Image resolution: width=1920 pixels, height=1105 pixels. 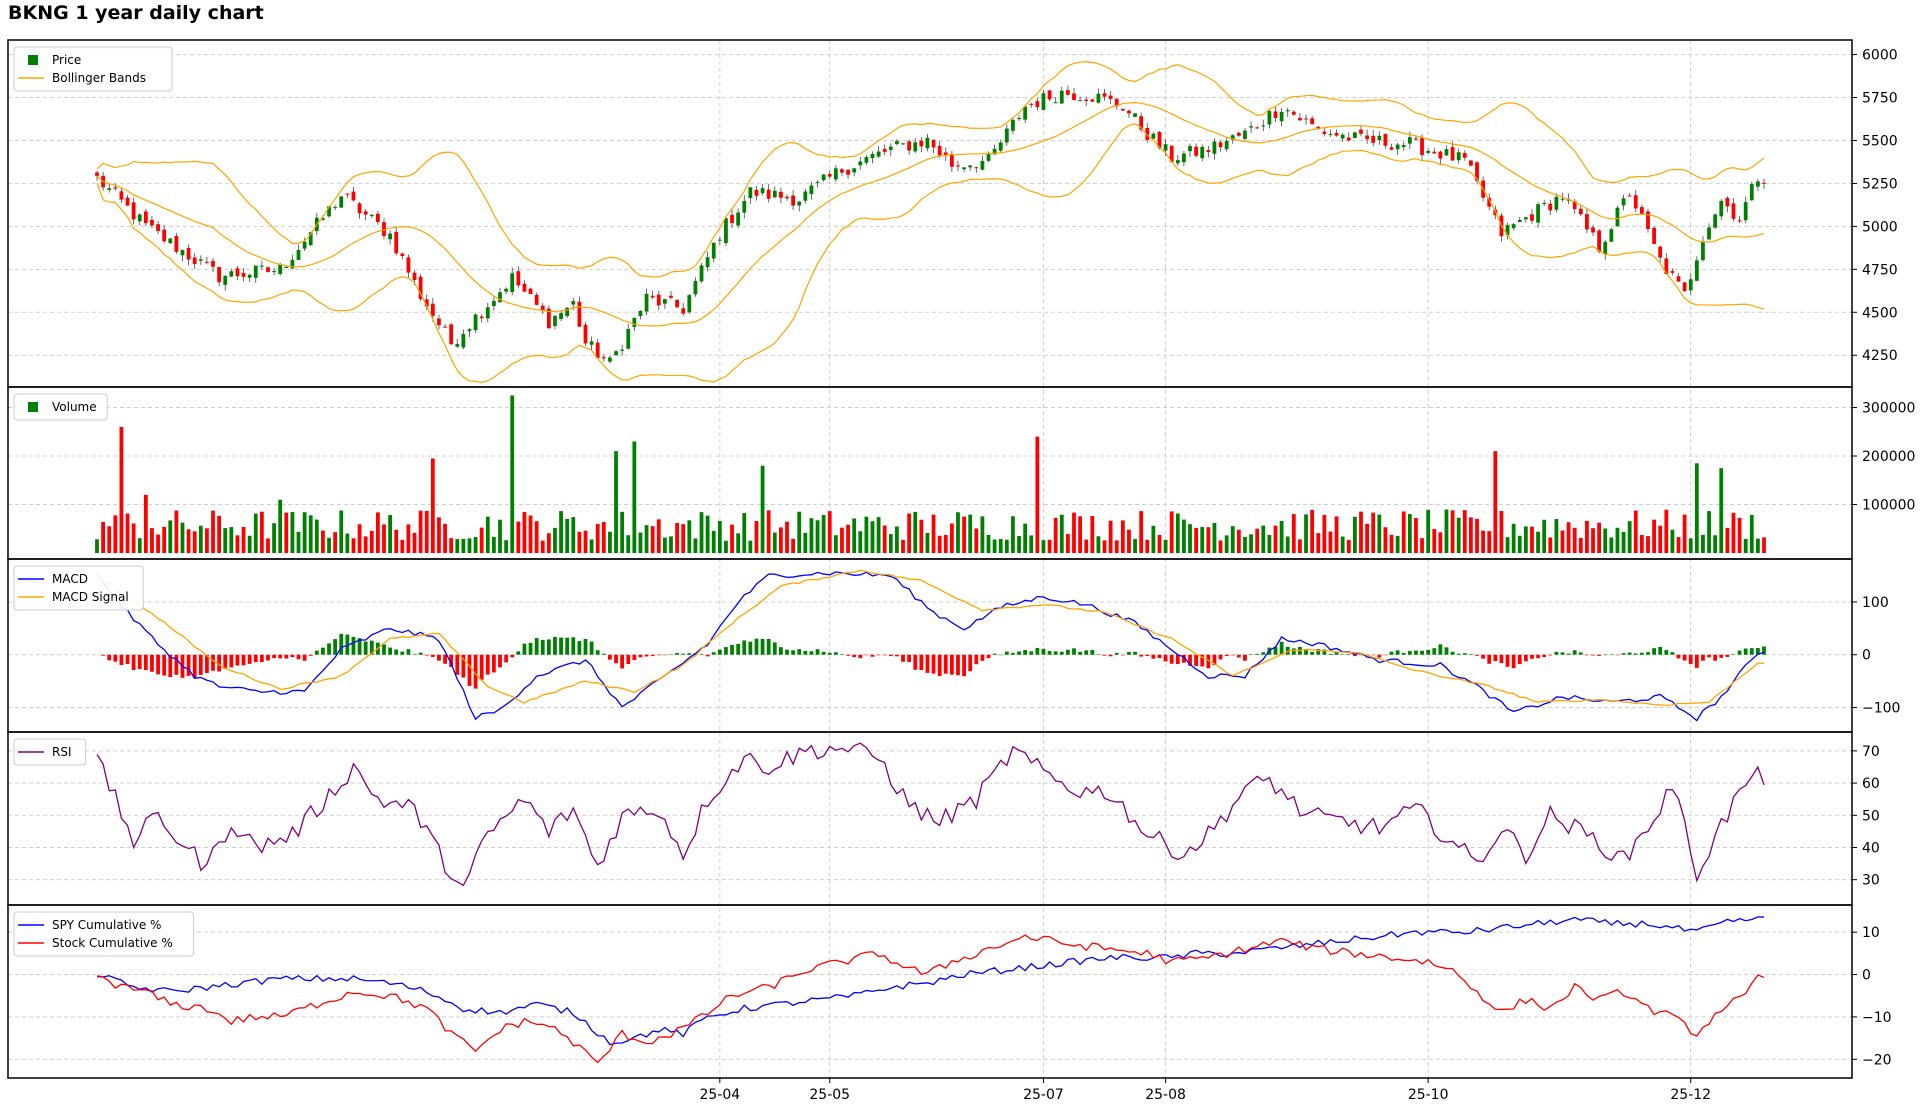 I want to click on y-tick-label: −10, so click(x=1877, y=1018).